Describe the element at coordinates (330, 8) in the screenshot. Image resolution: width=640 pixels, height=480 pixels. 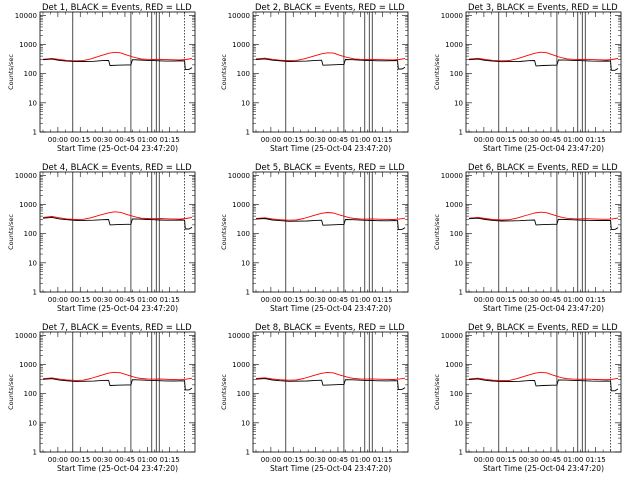
I see `chart-title: Det 2, BLACK = Events, RED = LLD` at that location.